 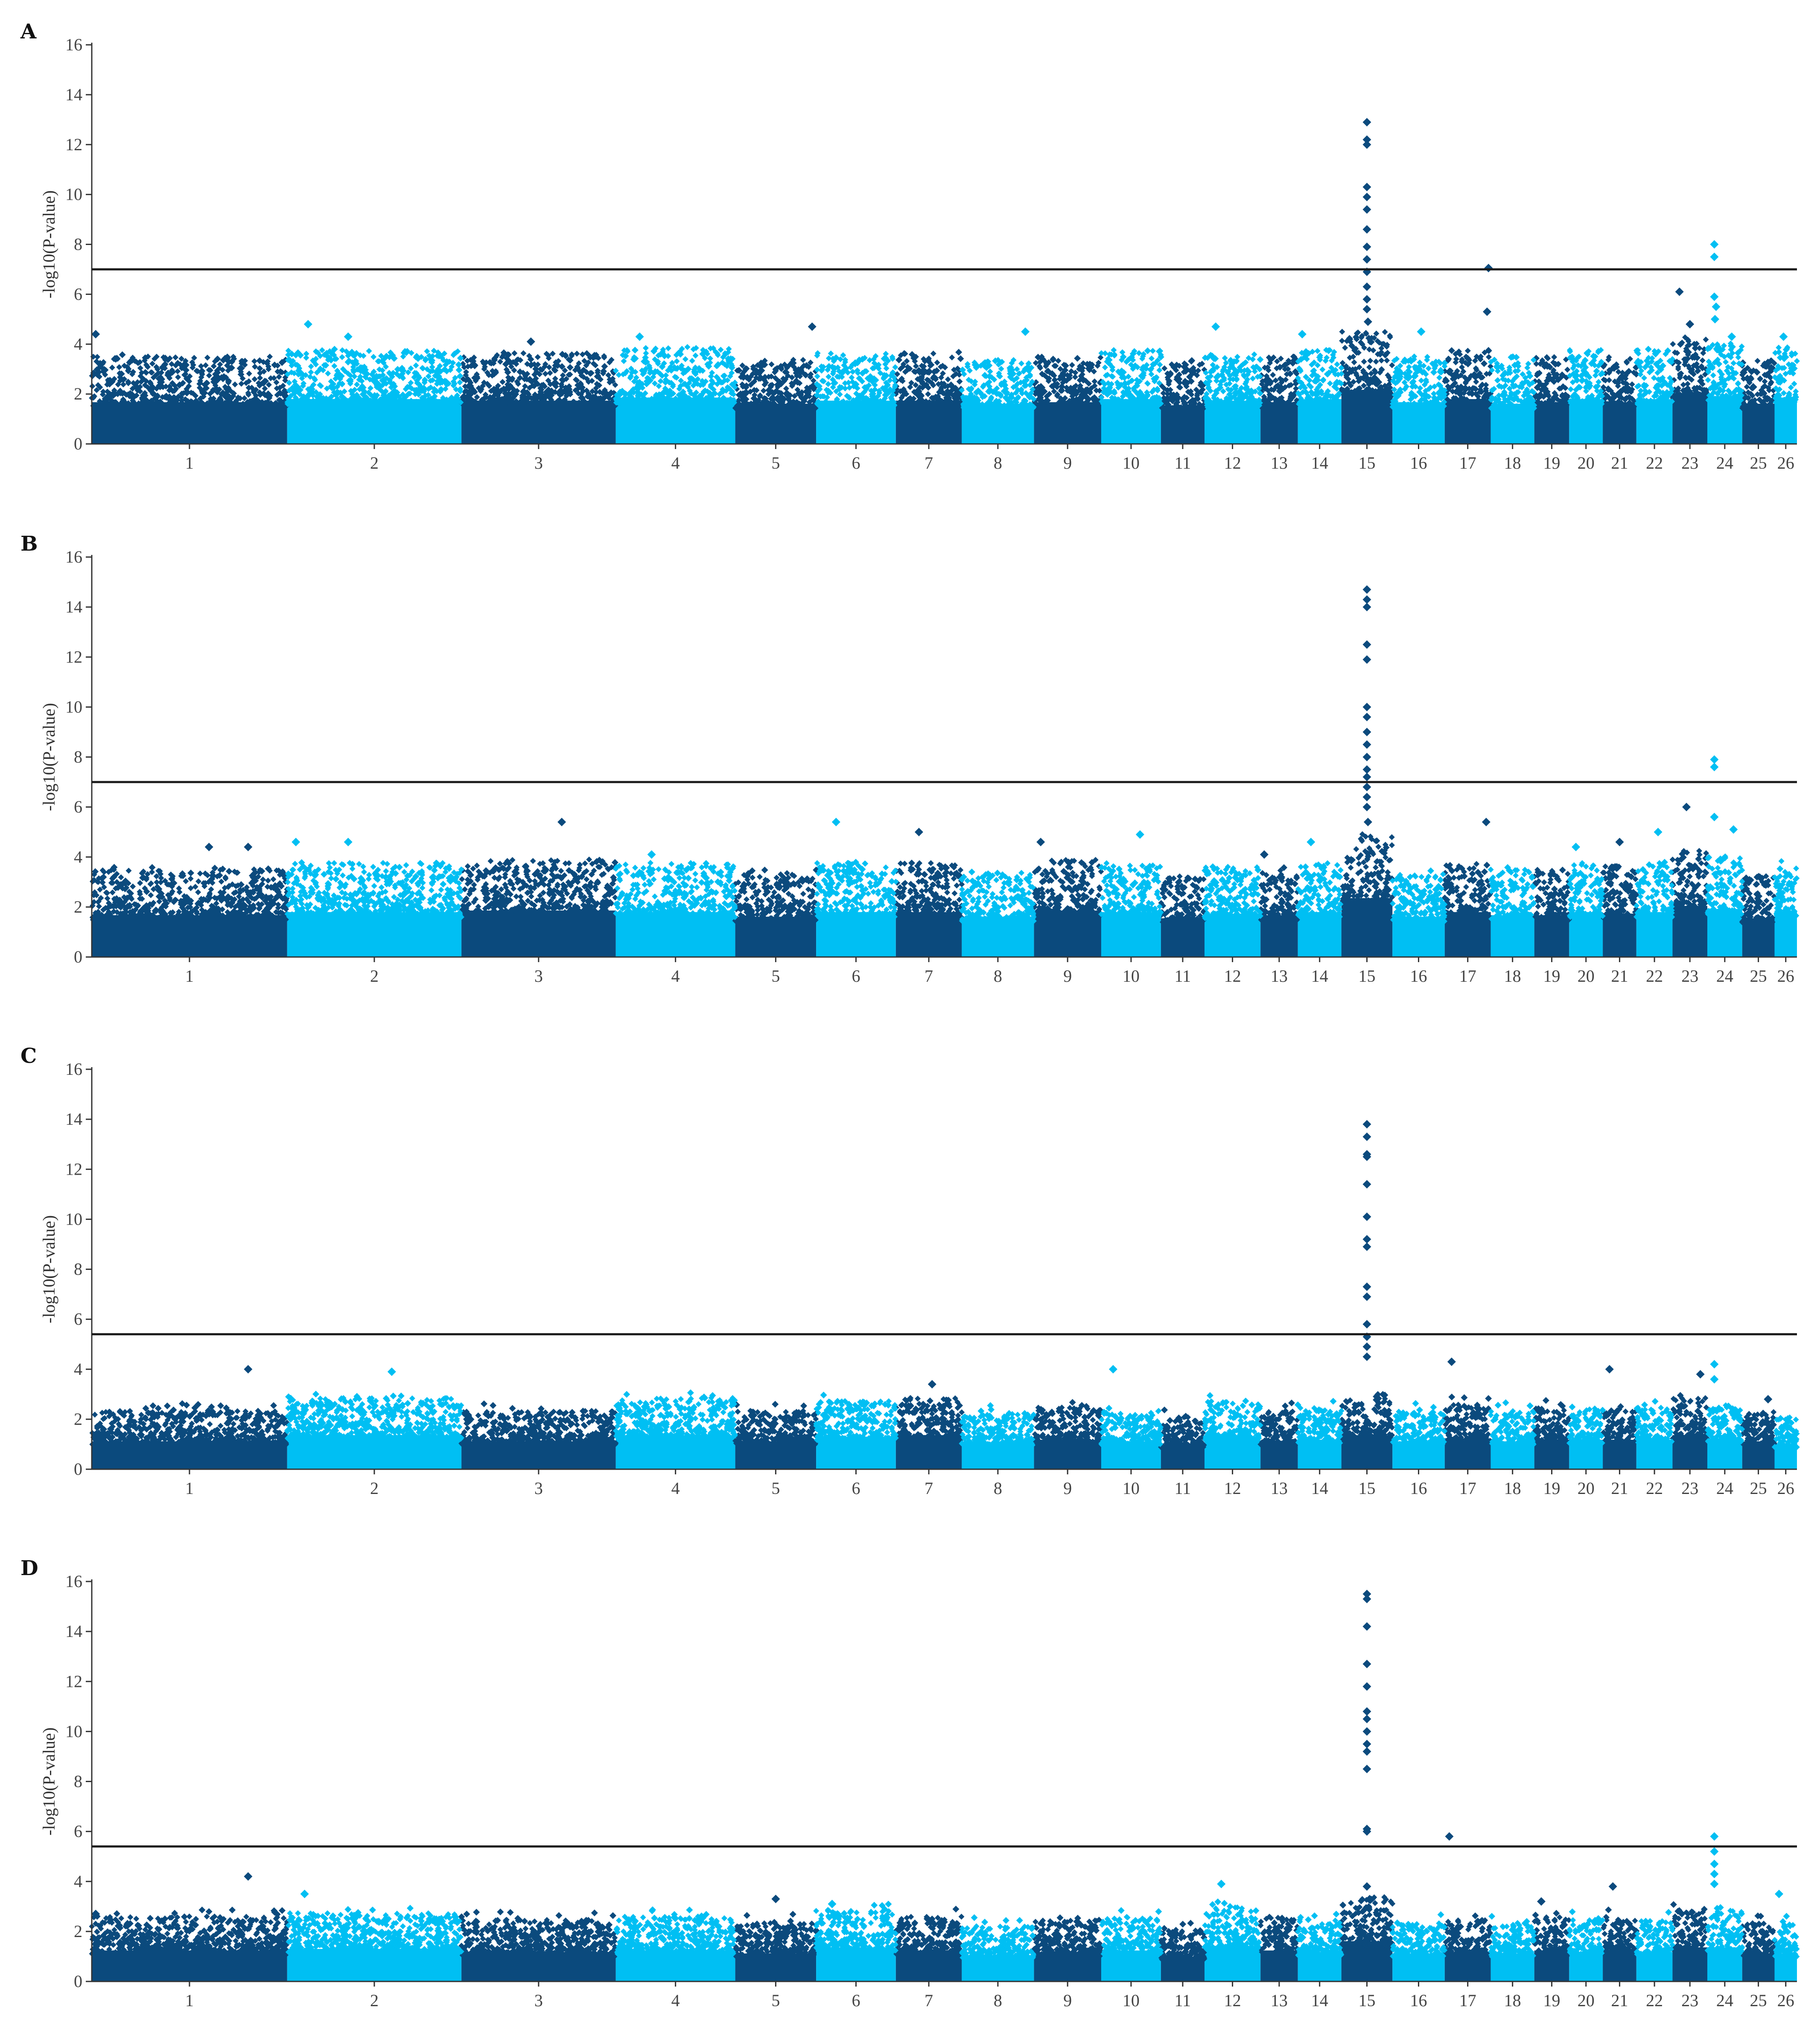 What do you see at coordinates (78, 244) in the screenshot?
I see `y-tick-label: 8` at bounding box center [78, 244].